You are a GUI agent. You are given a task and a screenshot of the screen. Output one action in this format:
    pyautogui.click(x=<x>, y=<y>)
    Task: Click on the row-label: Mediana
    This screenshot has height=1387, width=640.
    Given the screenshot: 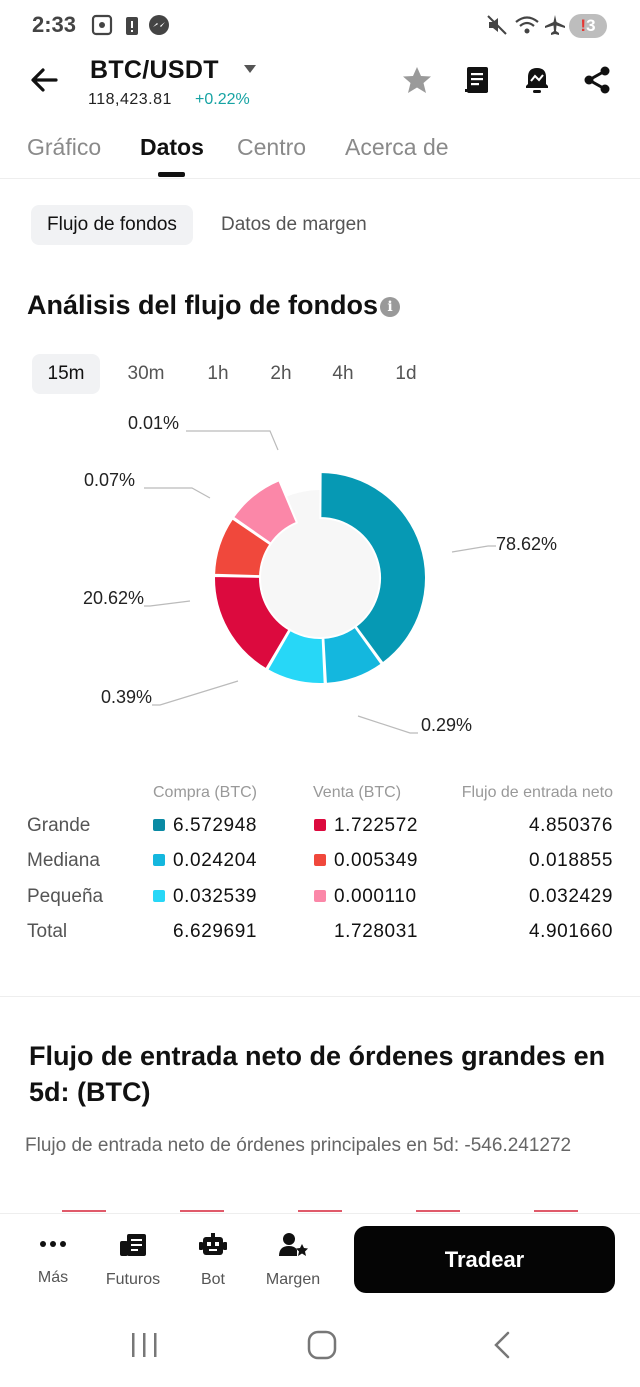 What is the action you would take?
    pyautogui.click(x=63, y=860)
    